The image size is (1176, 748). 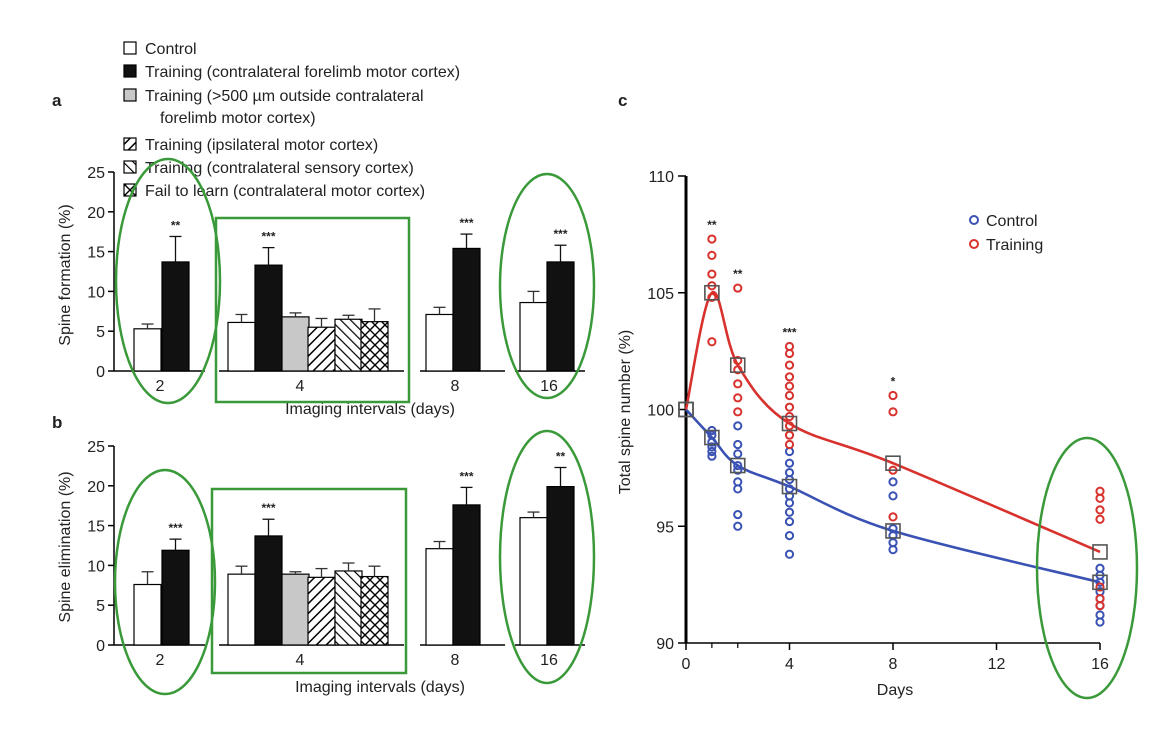 I want to click on panel-b-xlabel: Imaging intervals (days), so click(x=380, y=687).